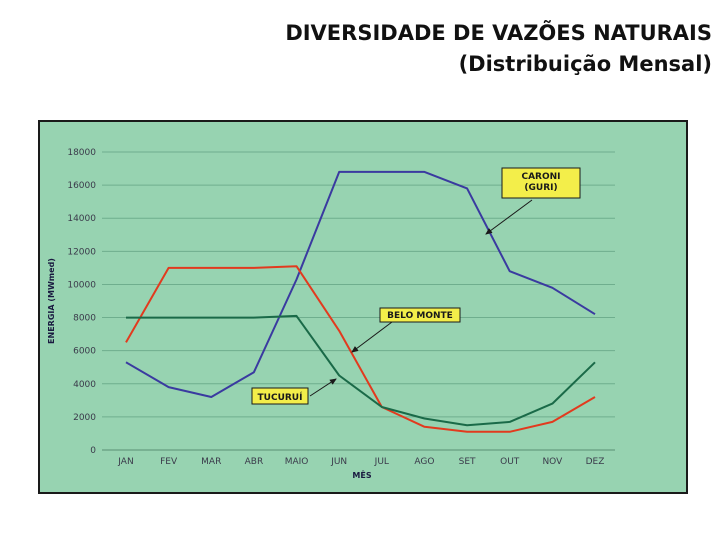 The image size is (720, 540). Describe the element at coordinates (84, 385) in the screenshot. I see `y-tick-label-2: 4000` at that location.